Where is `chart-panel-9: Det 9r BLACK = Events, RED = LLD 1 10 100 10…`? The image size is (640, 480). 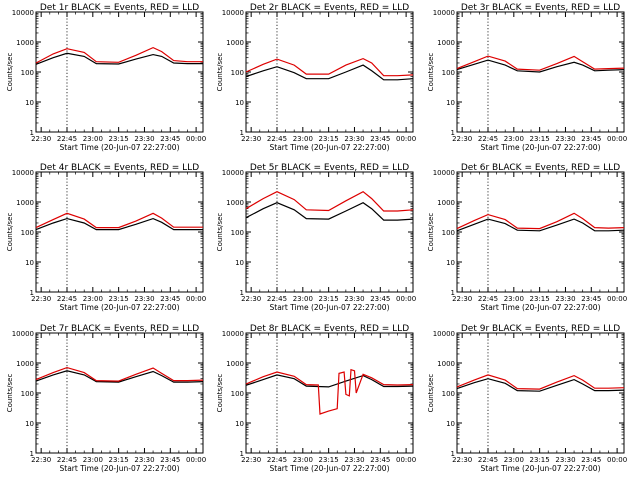
chart-panel-9: Det 9r BLACK = Events, RED = LLD 1 10 100 10… is located at coordinates (527, 398).